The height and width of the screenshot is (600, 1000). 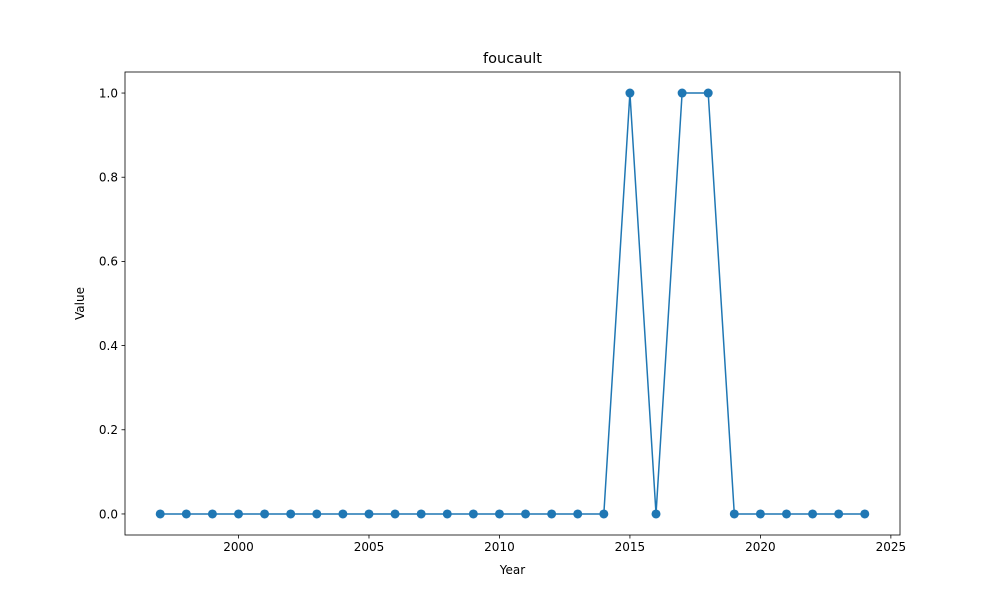 What do you see at coordinates (108, 93) in the screenshot?
I see `y-tick-label: 1.0` at bounding box center [108, 93].